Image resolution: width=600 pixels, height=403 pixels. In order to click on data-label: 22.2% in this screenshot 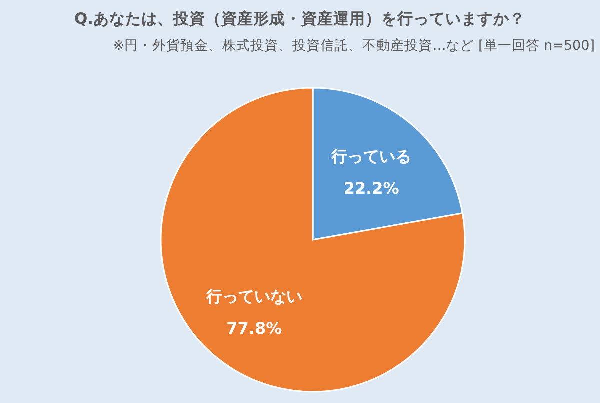, I will do `click(372, 188)`.